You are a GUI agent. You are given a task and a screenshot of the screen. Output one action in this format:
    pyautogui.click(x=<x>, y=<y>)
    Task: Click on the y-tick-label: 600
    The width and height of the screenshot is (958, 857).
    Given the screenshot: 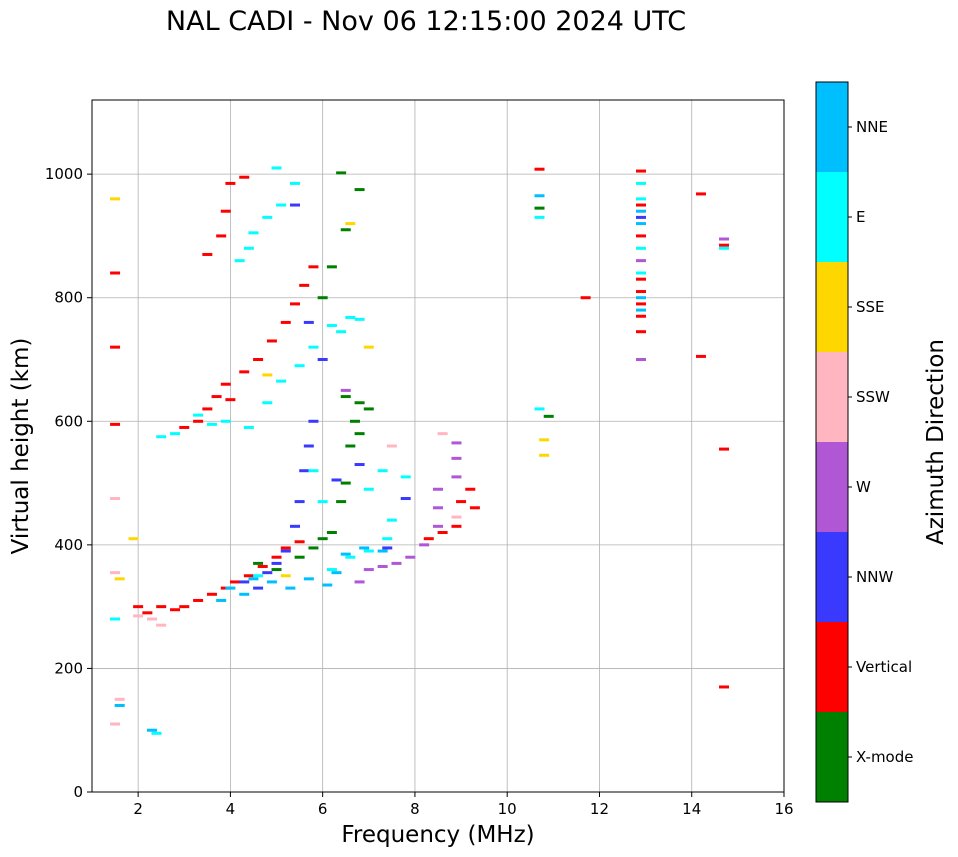 What is the action you would take?
    pyautogui.click(x=68, y=421)
    